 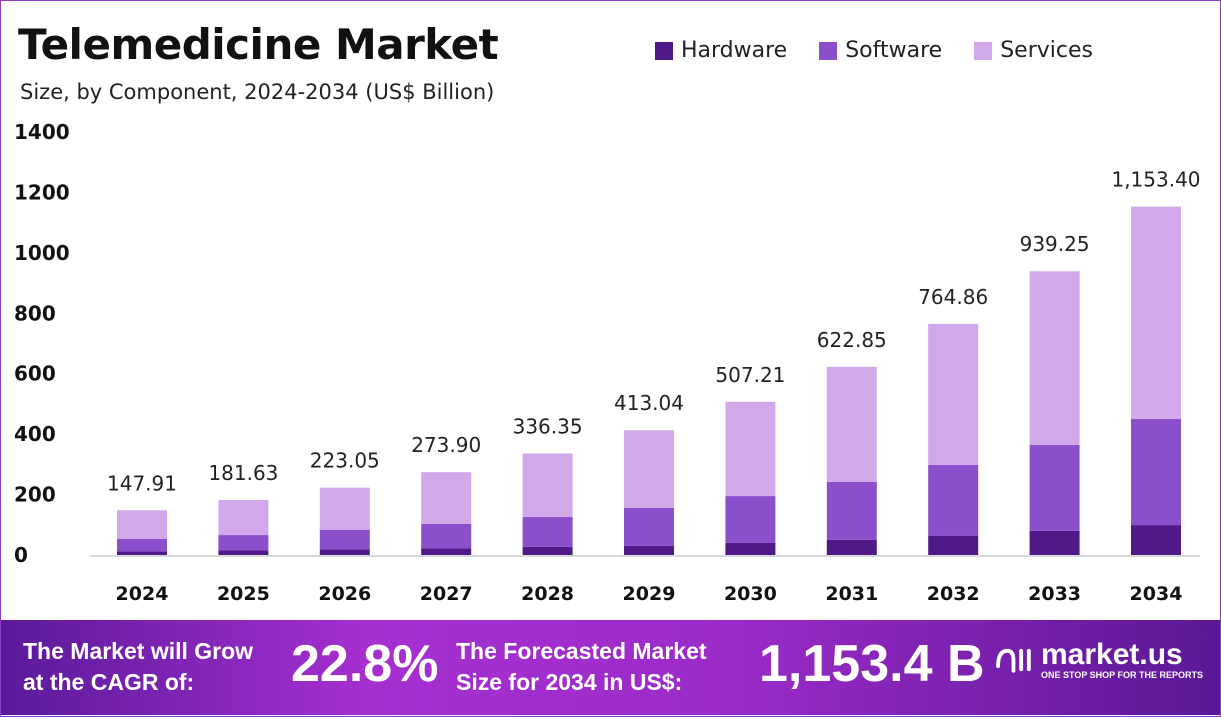 I want to click on legend-item-software: Software, so click(x=880, y=50).